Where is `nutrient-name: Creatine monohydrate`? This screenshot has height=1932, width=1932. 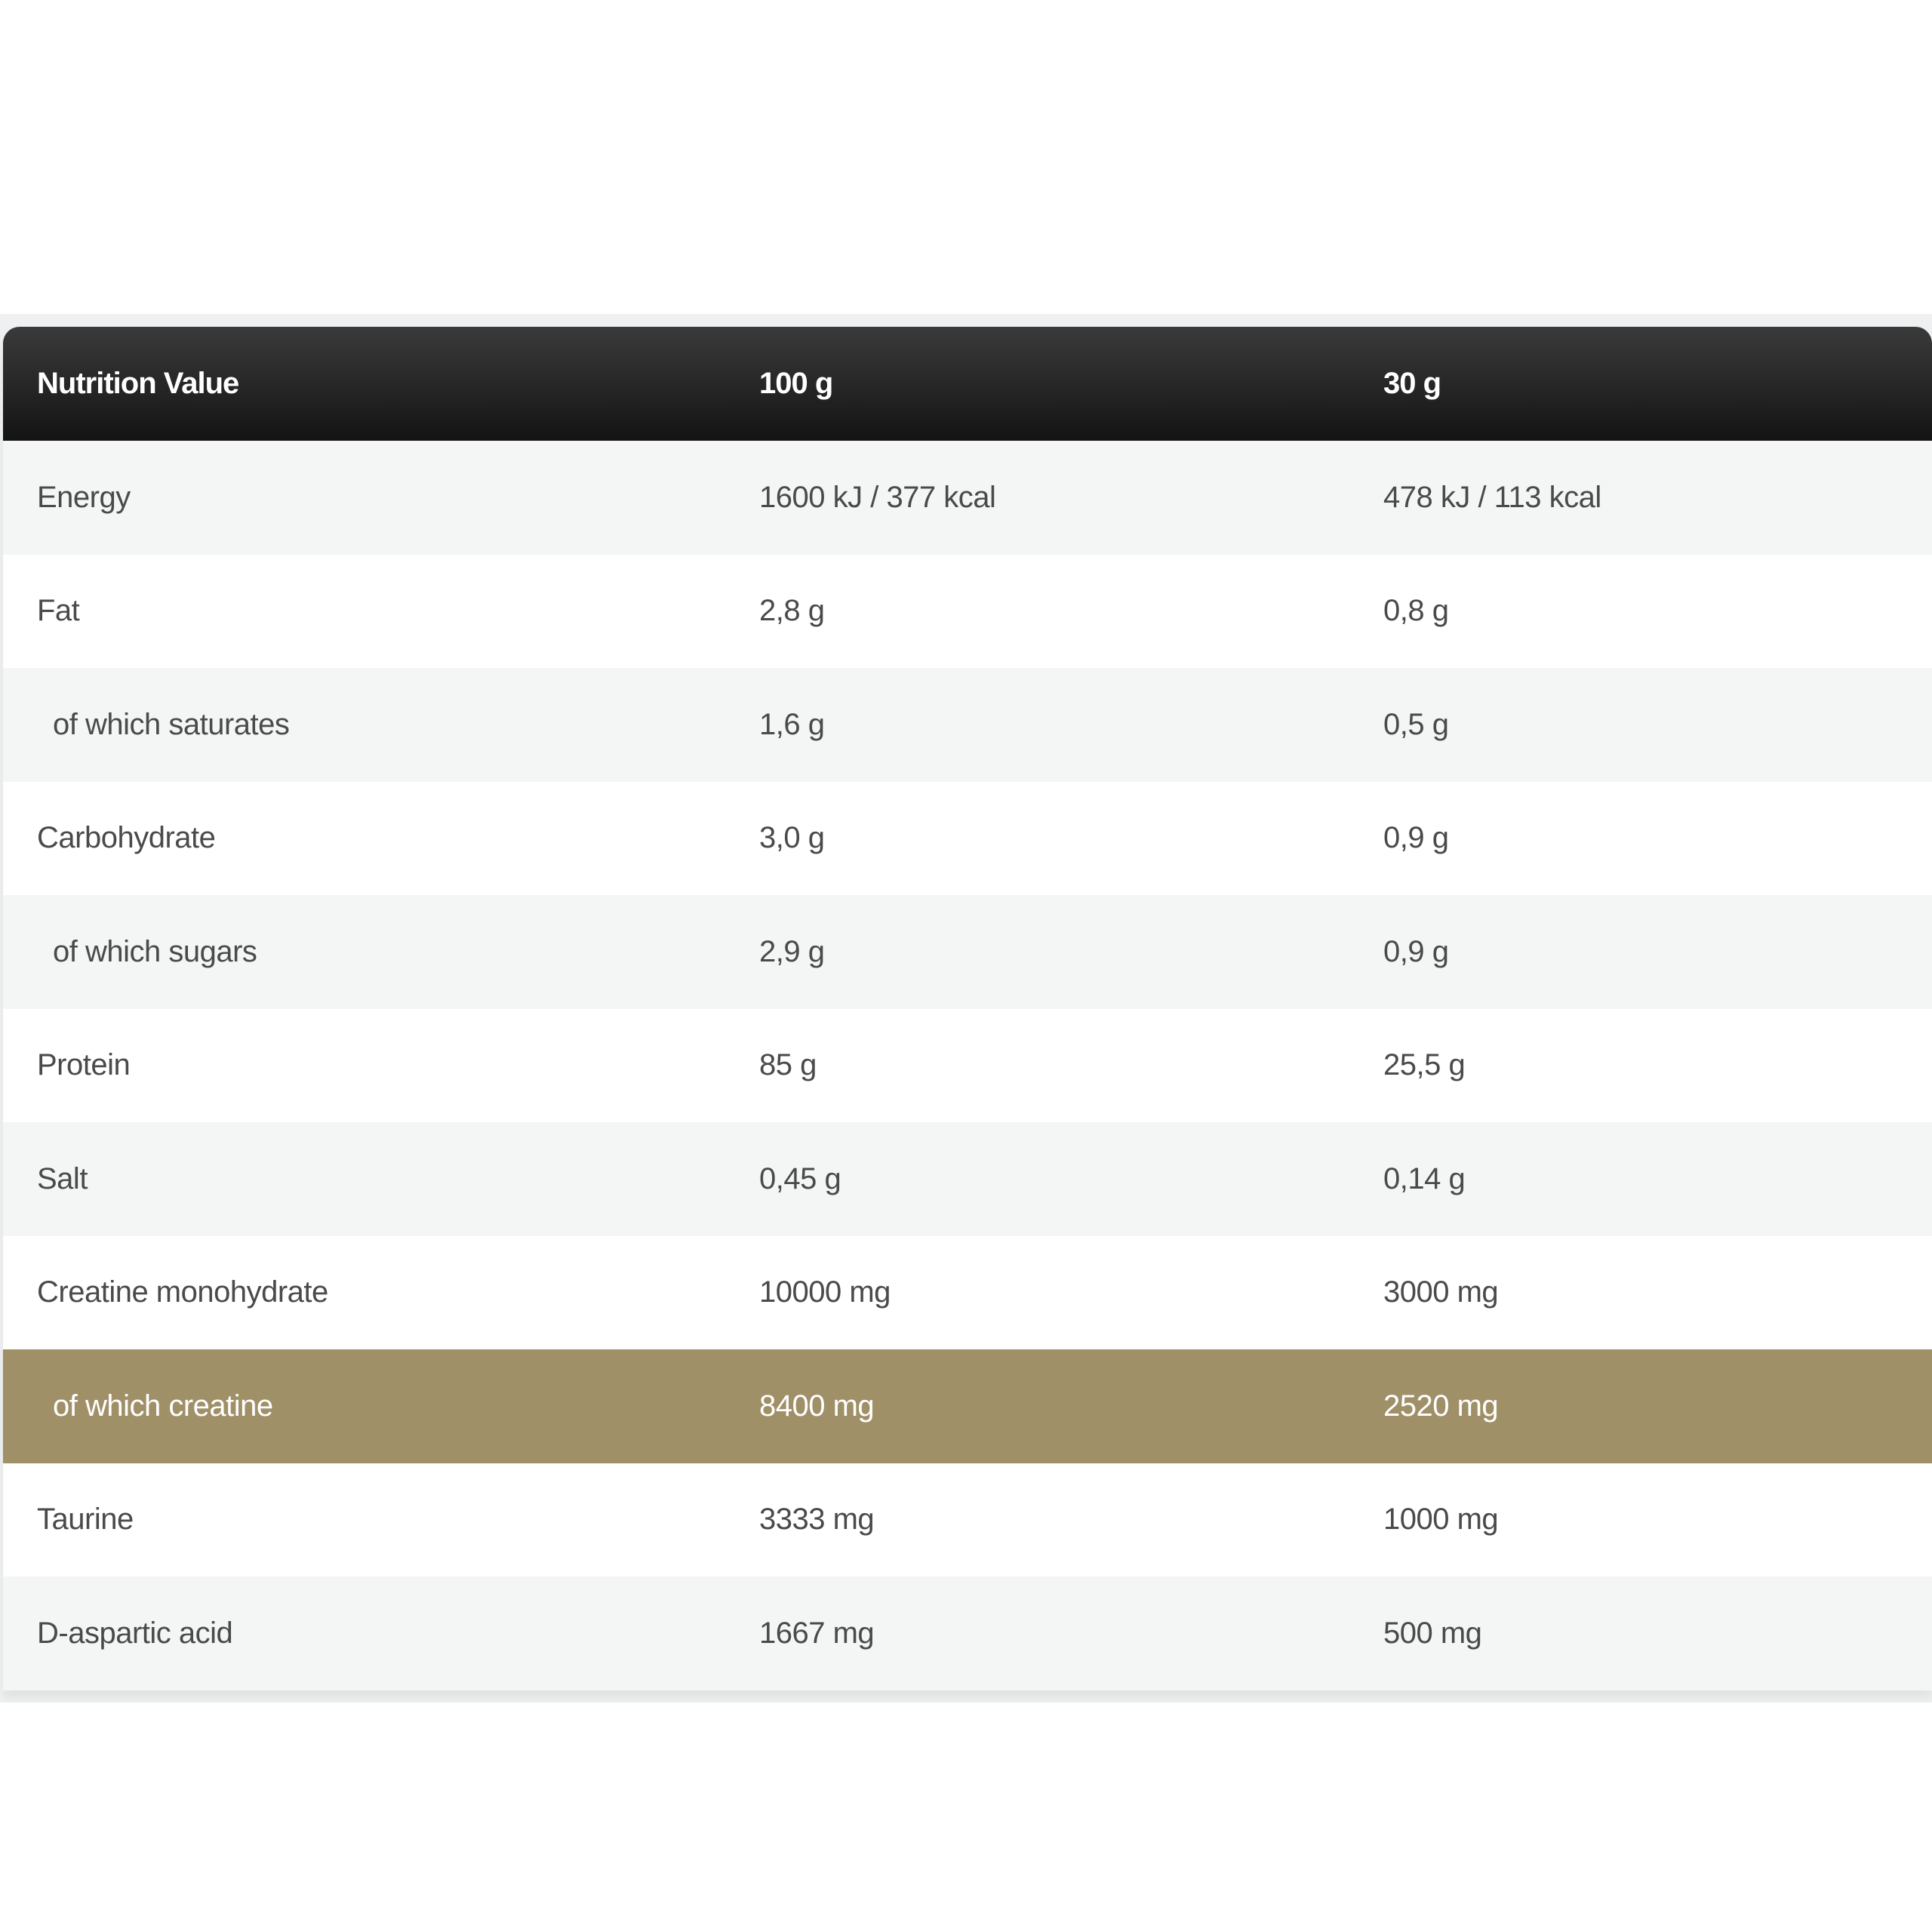 nutrient-name: Creatine monohydrate is located at coordinates (182, 1292).